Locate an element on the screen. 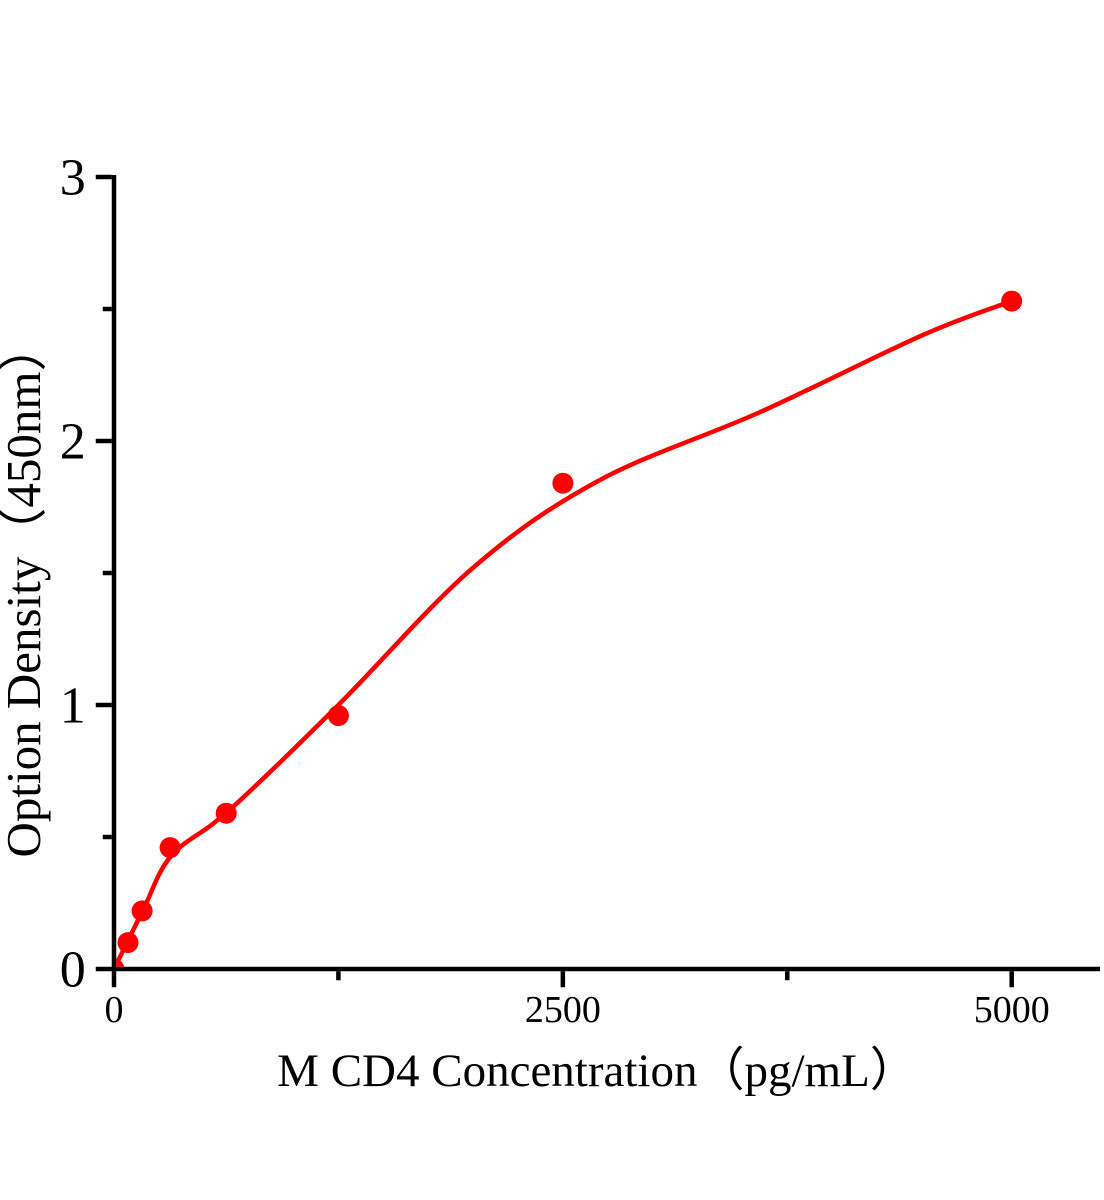 The width and height of the screenshot is (1104, 1200). y-tick-label: 0 is located at coordinates (73, 970).